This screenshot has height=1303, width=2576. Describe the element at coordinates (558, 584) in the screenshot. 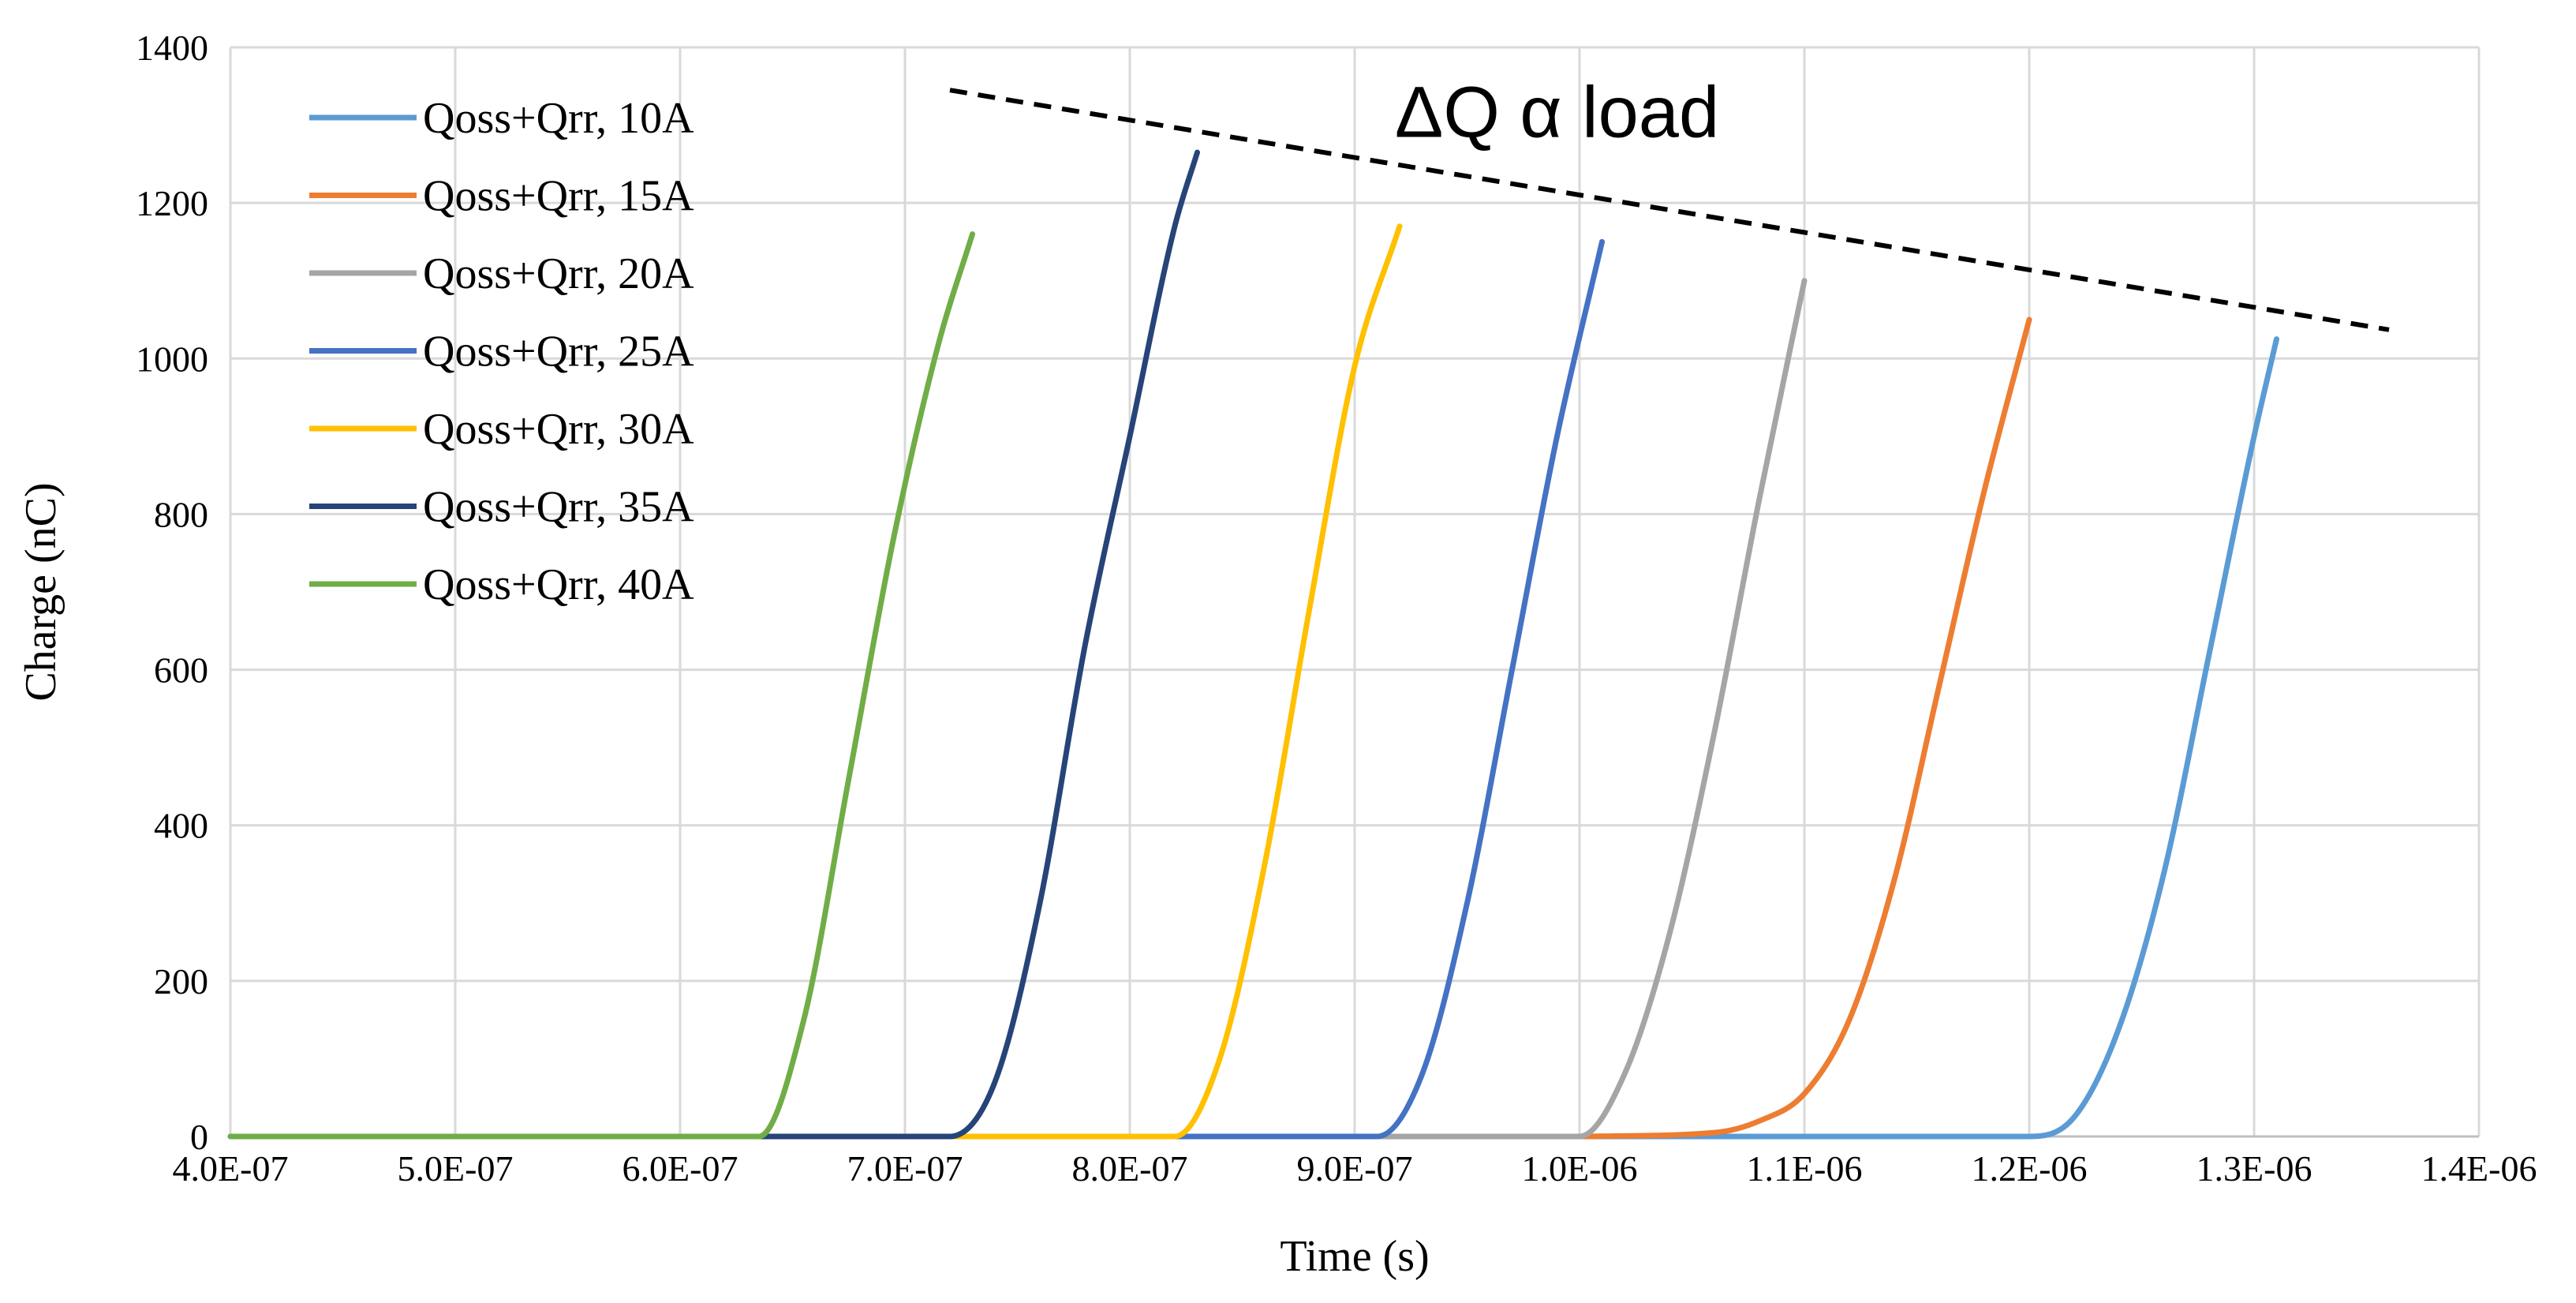

I see `legend-label: Qoss+Qrr, 40A` at that location.